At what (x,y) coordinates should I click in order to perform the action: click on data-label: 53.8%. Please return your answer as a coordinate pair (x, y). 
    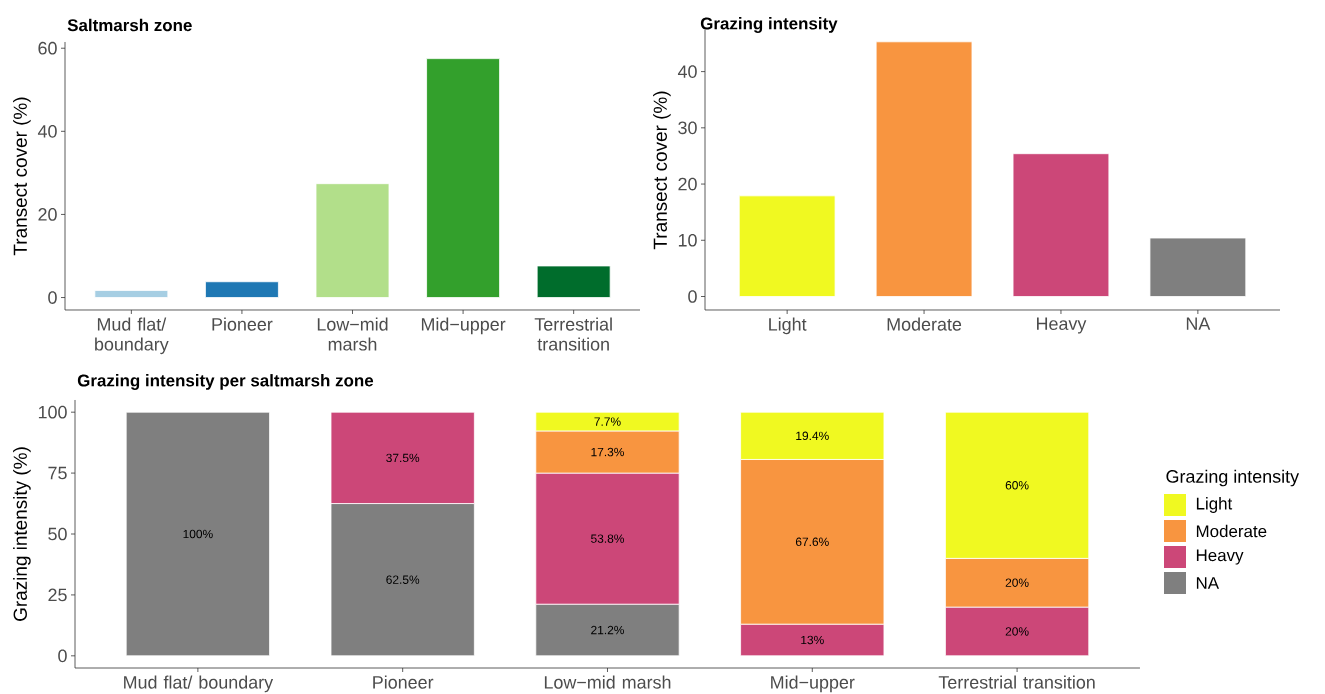
    Looking at the image, I should click on (607, 538).